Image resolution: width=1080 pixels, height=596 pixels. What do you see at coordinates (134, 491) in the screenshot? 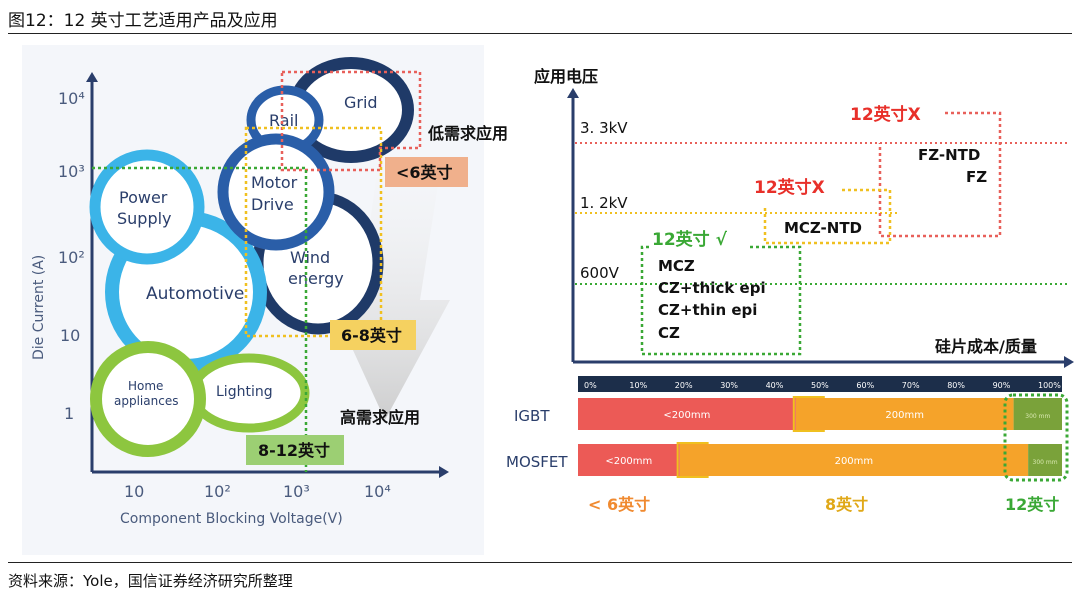
I see `x-tick: 10` at bounding box center [134, 491].